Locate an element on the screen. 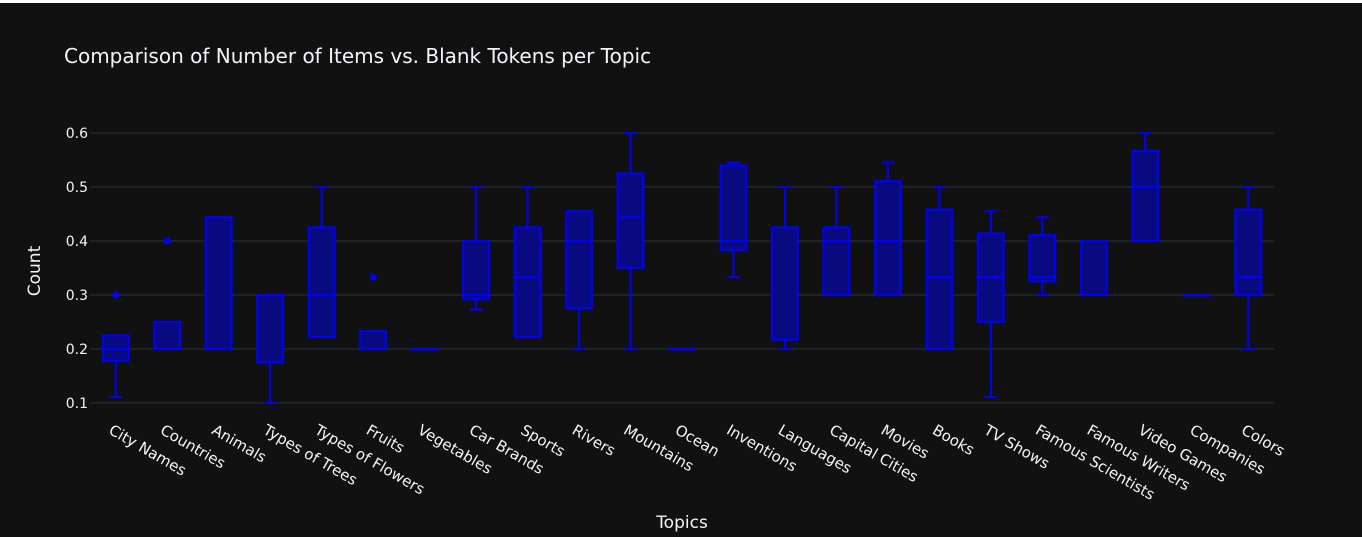 This screenshot has height=537, width=1362. y-tick-label: 0.3 is located at coordinates (77, 296).